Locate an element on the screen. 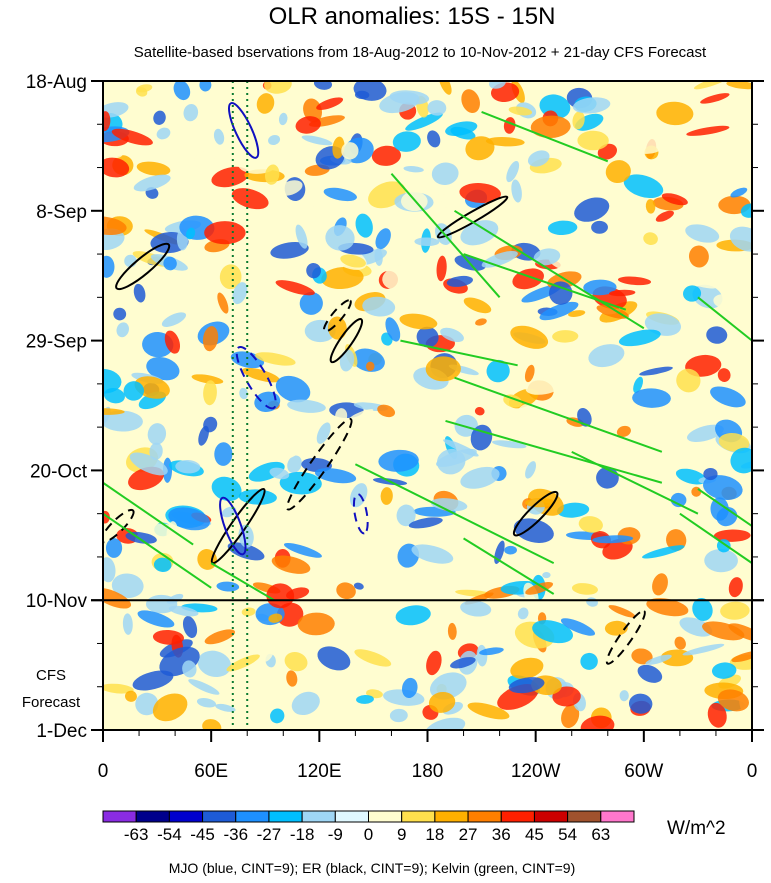  y-tick-label: 8-Sep is located at coordinates (61, 212).